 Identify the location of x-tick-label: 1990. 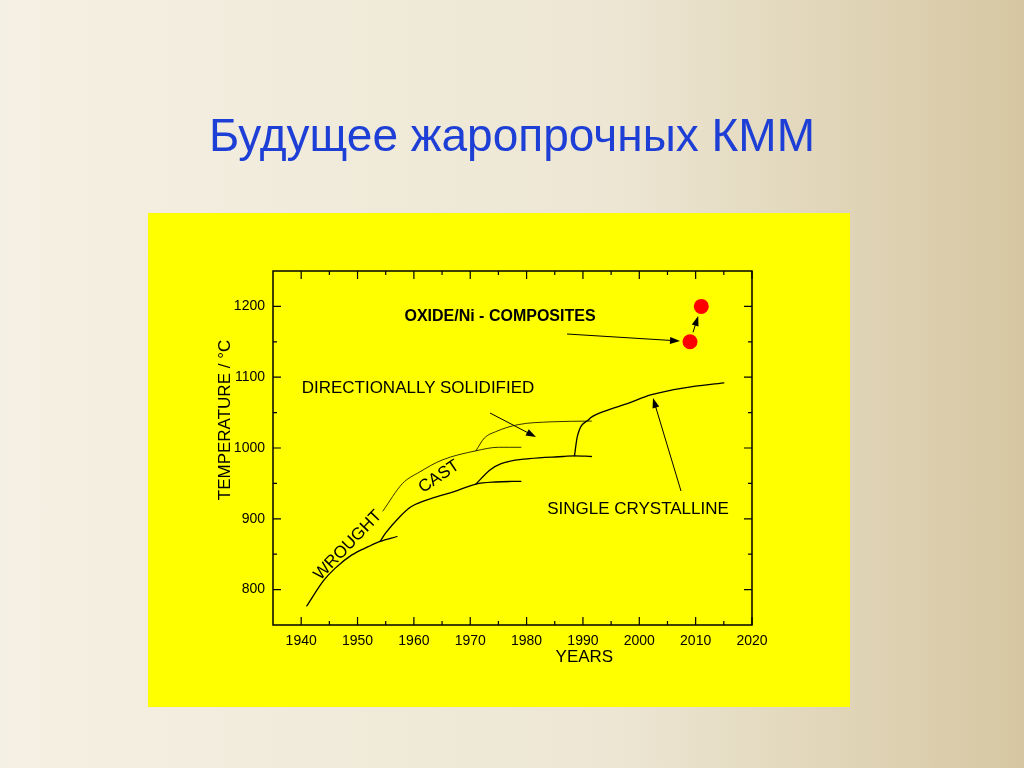
(583, 640).